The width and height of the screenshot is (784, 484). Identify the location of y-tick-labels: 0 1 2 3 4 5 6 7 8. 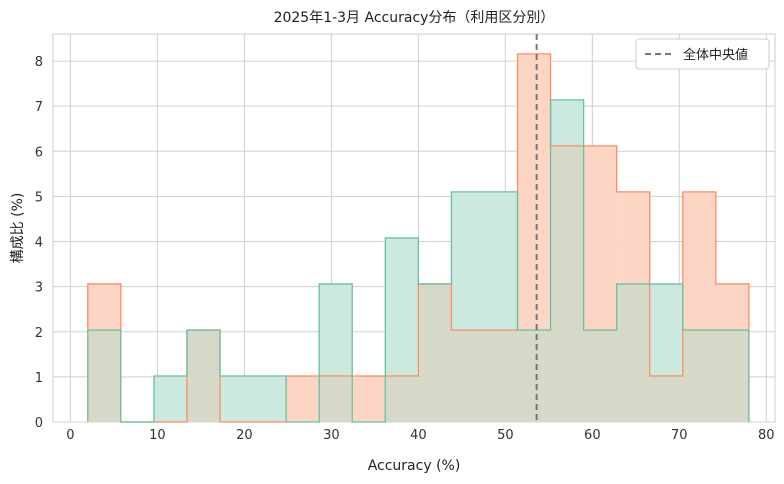
(39, 243).